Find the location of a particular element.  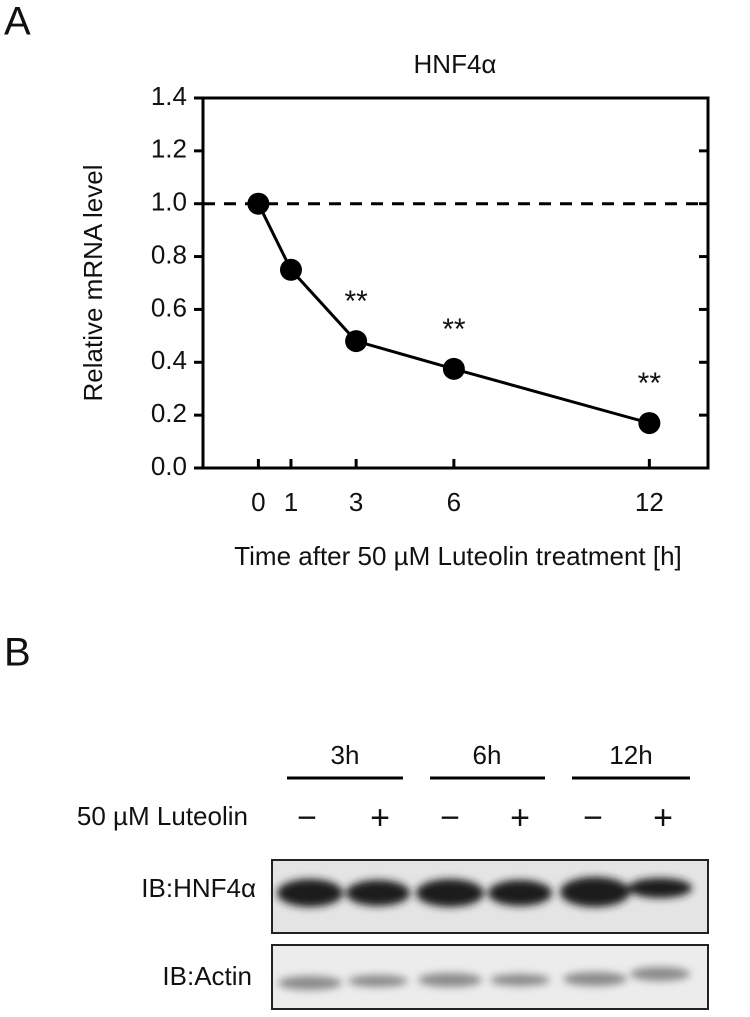

panel-label: A is located at coordinates (17, 22).